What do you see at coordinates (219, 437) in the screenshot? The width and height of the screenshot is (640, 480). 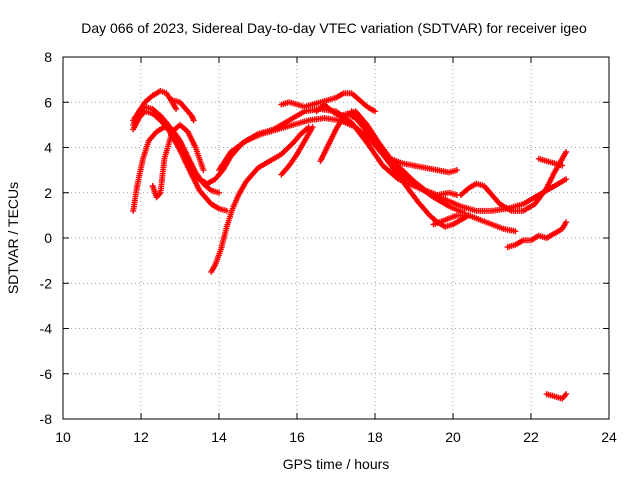 I see `x-tick-label: 14` at bounding box center [219, 437].